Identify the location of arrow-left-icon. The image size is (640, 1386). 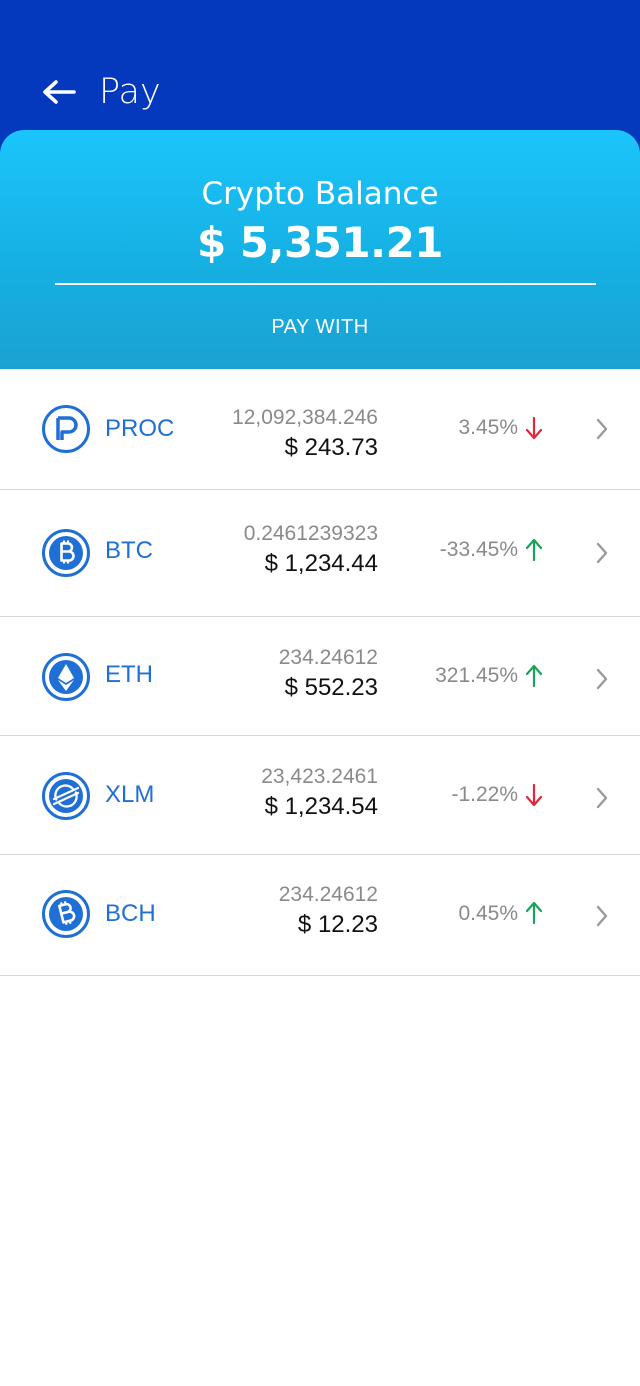
(59, 92).